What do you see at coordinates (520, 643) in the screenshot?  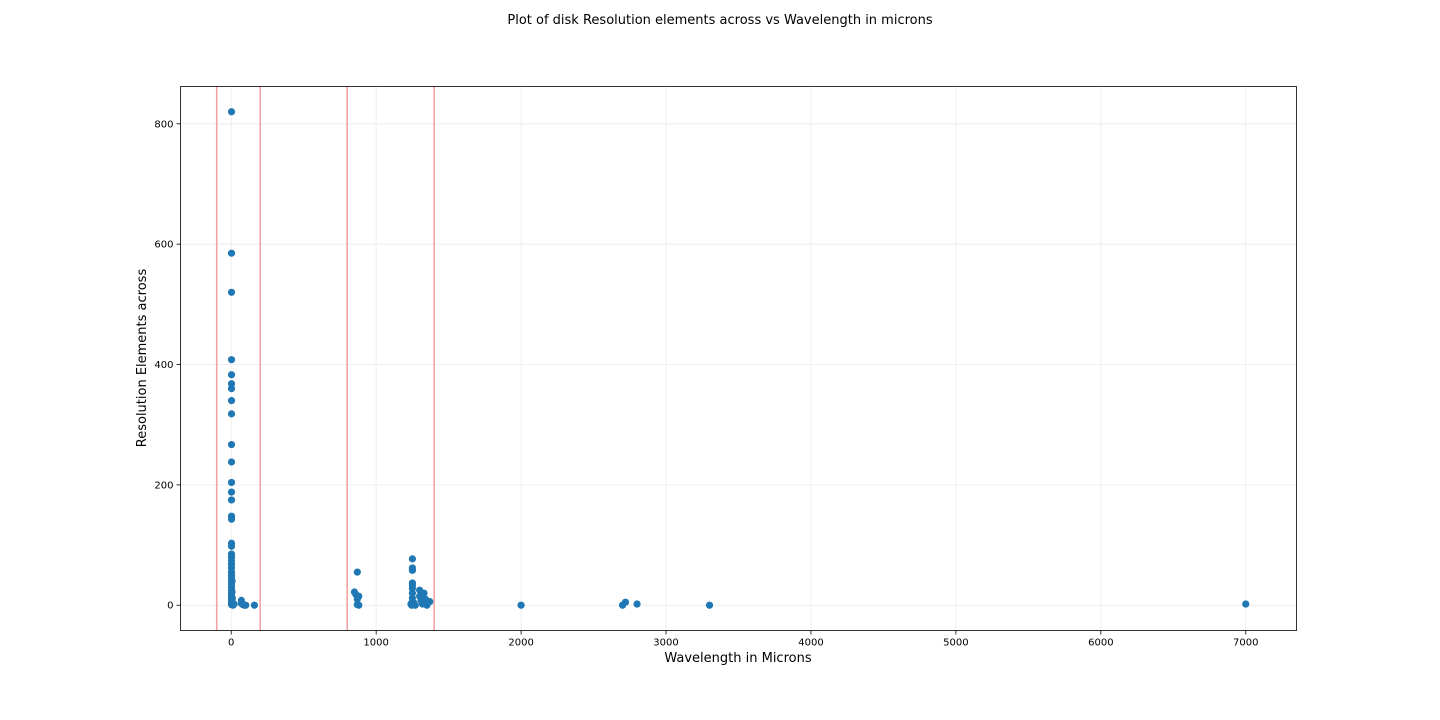 I see `x-tick-label: 2000` at bounding box center [520, 643].